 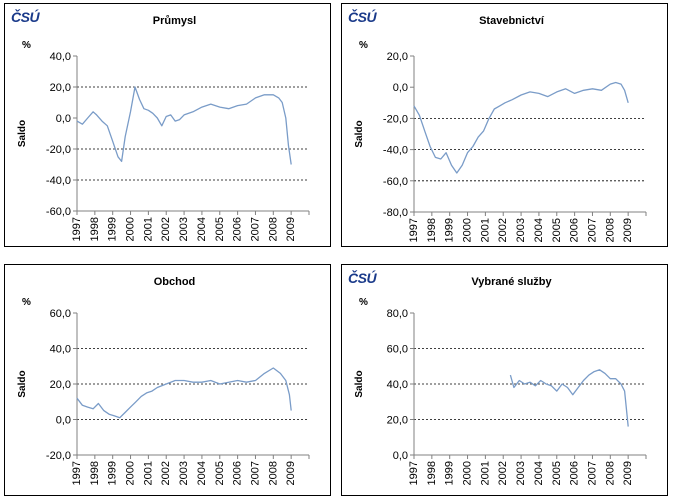 I want to click on y-tick-label: -80,0, so click(x=395, y=213).